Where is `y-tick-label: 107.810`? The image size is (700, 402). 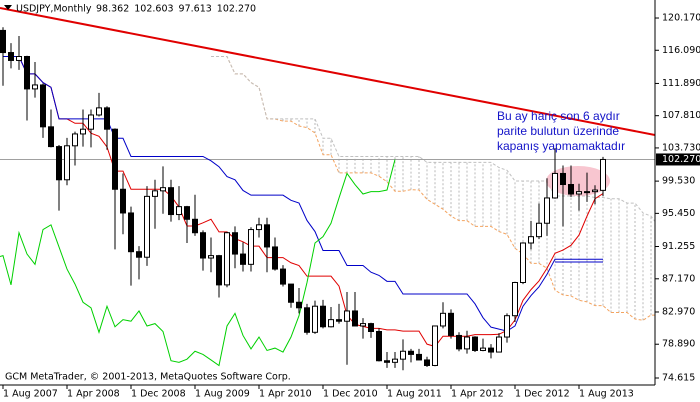 y-tick-label: 107.810 is located at coordinates (681, 115).